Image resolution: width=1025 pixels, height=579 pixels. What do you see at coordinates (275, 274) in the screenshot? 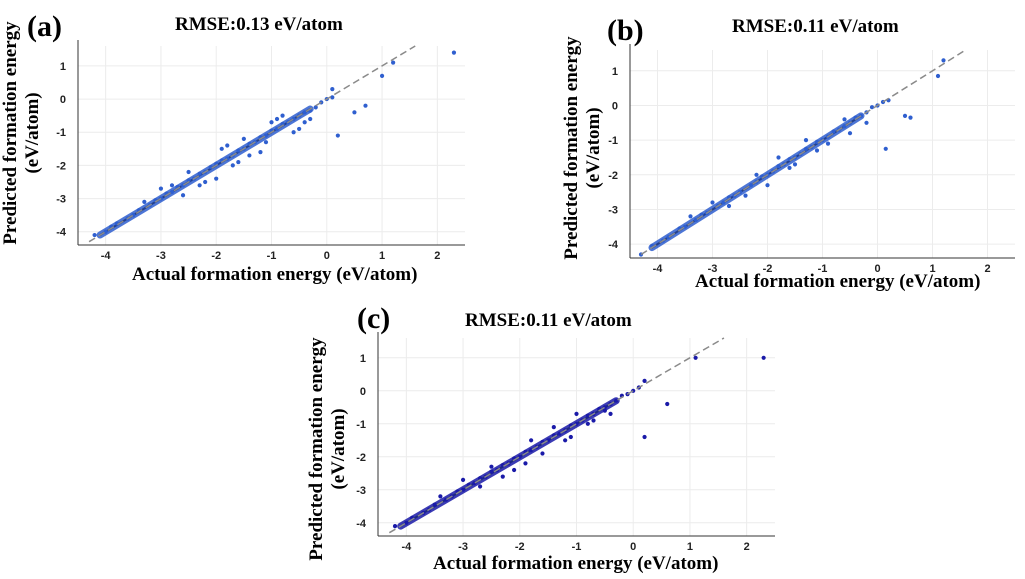
I see `x-axis-label-a: Actual formation energy (eV/atom)` at bounding box center [275, 274].